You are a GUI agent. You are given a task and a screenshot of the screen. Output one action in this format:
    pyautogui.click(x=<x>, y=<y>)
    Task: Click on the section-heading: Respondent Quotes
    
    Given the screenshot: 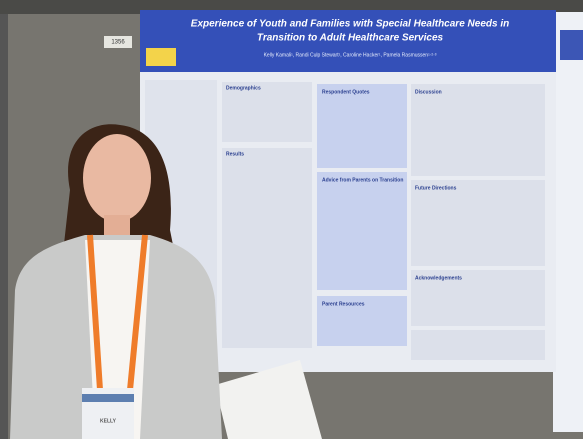 What is the action you would take?
    pyautogui.click(x=346, y=92)
    